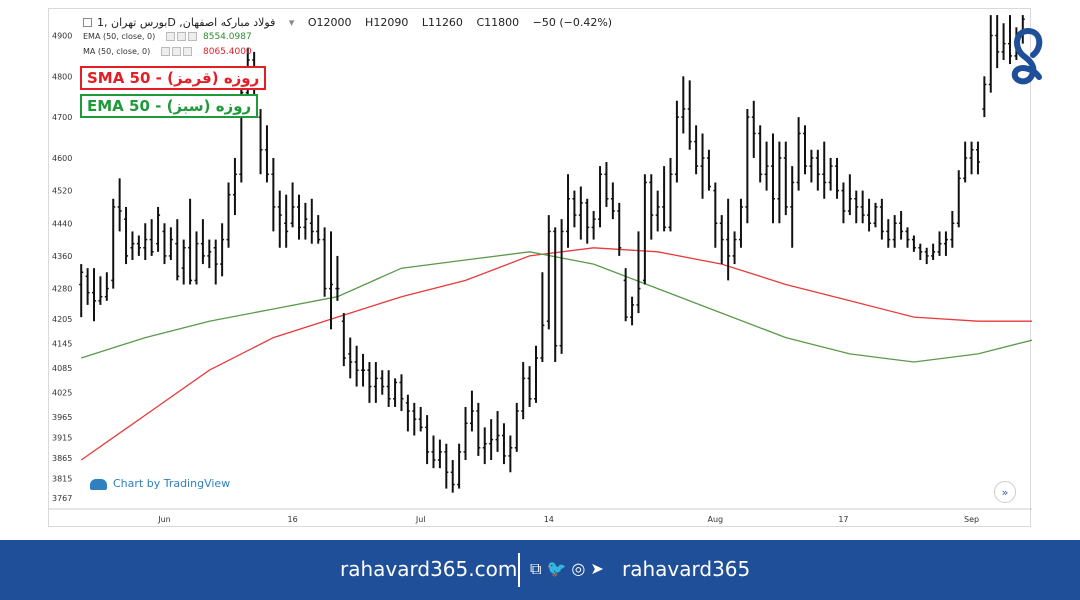 The image size is (1080, 600). I want to click on telegram-icon: ➤, so click(597, 568).